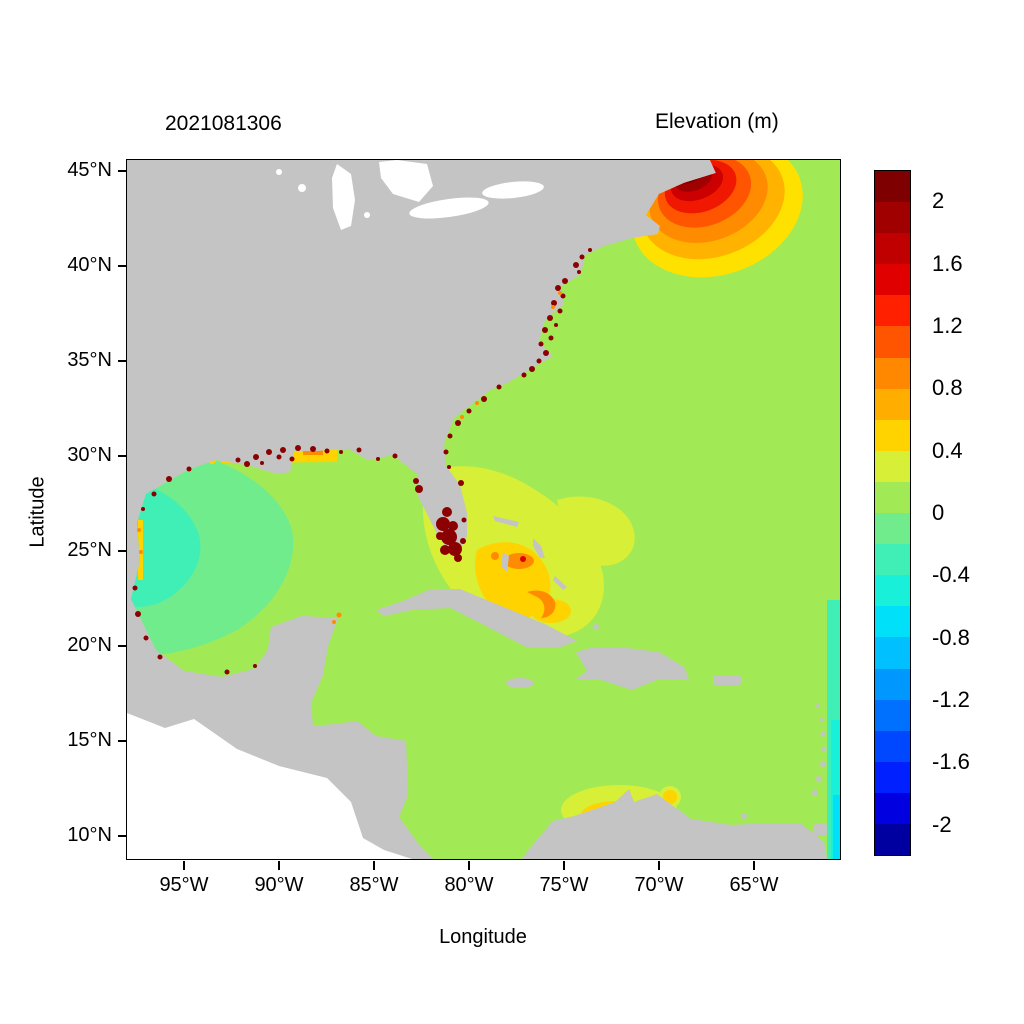  What do you see at coordinates (469, 885) in the screenshot?
I see `x-tick-label: 80°W` at bounding box center [469, 885].